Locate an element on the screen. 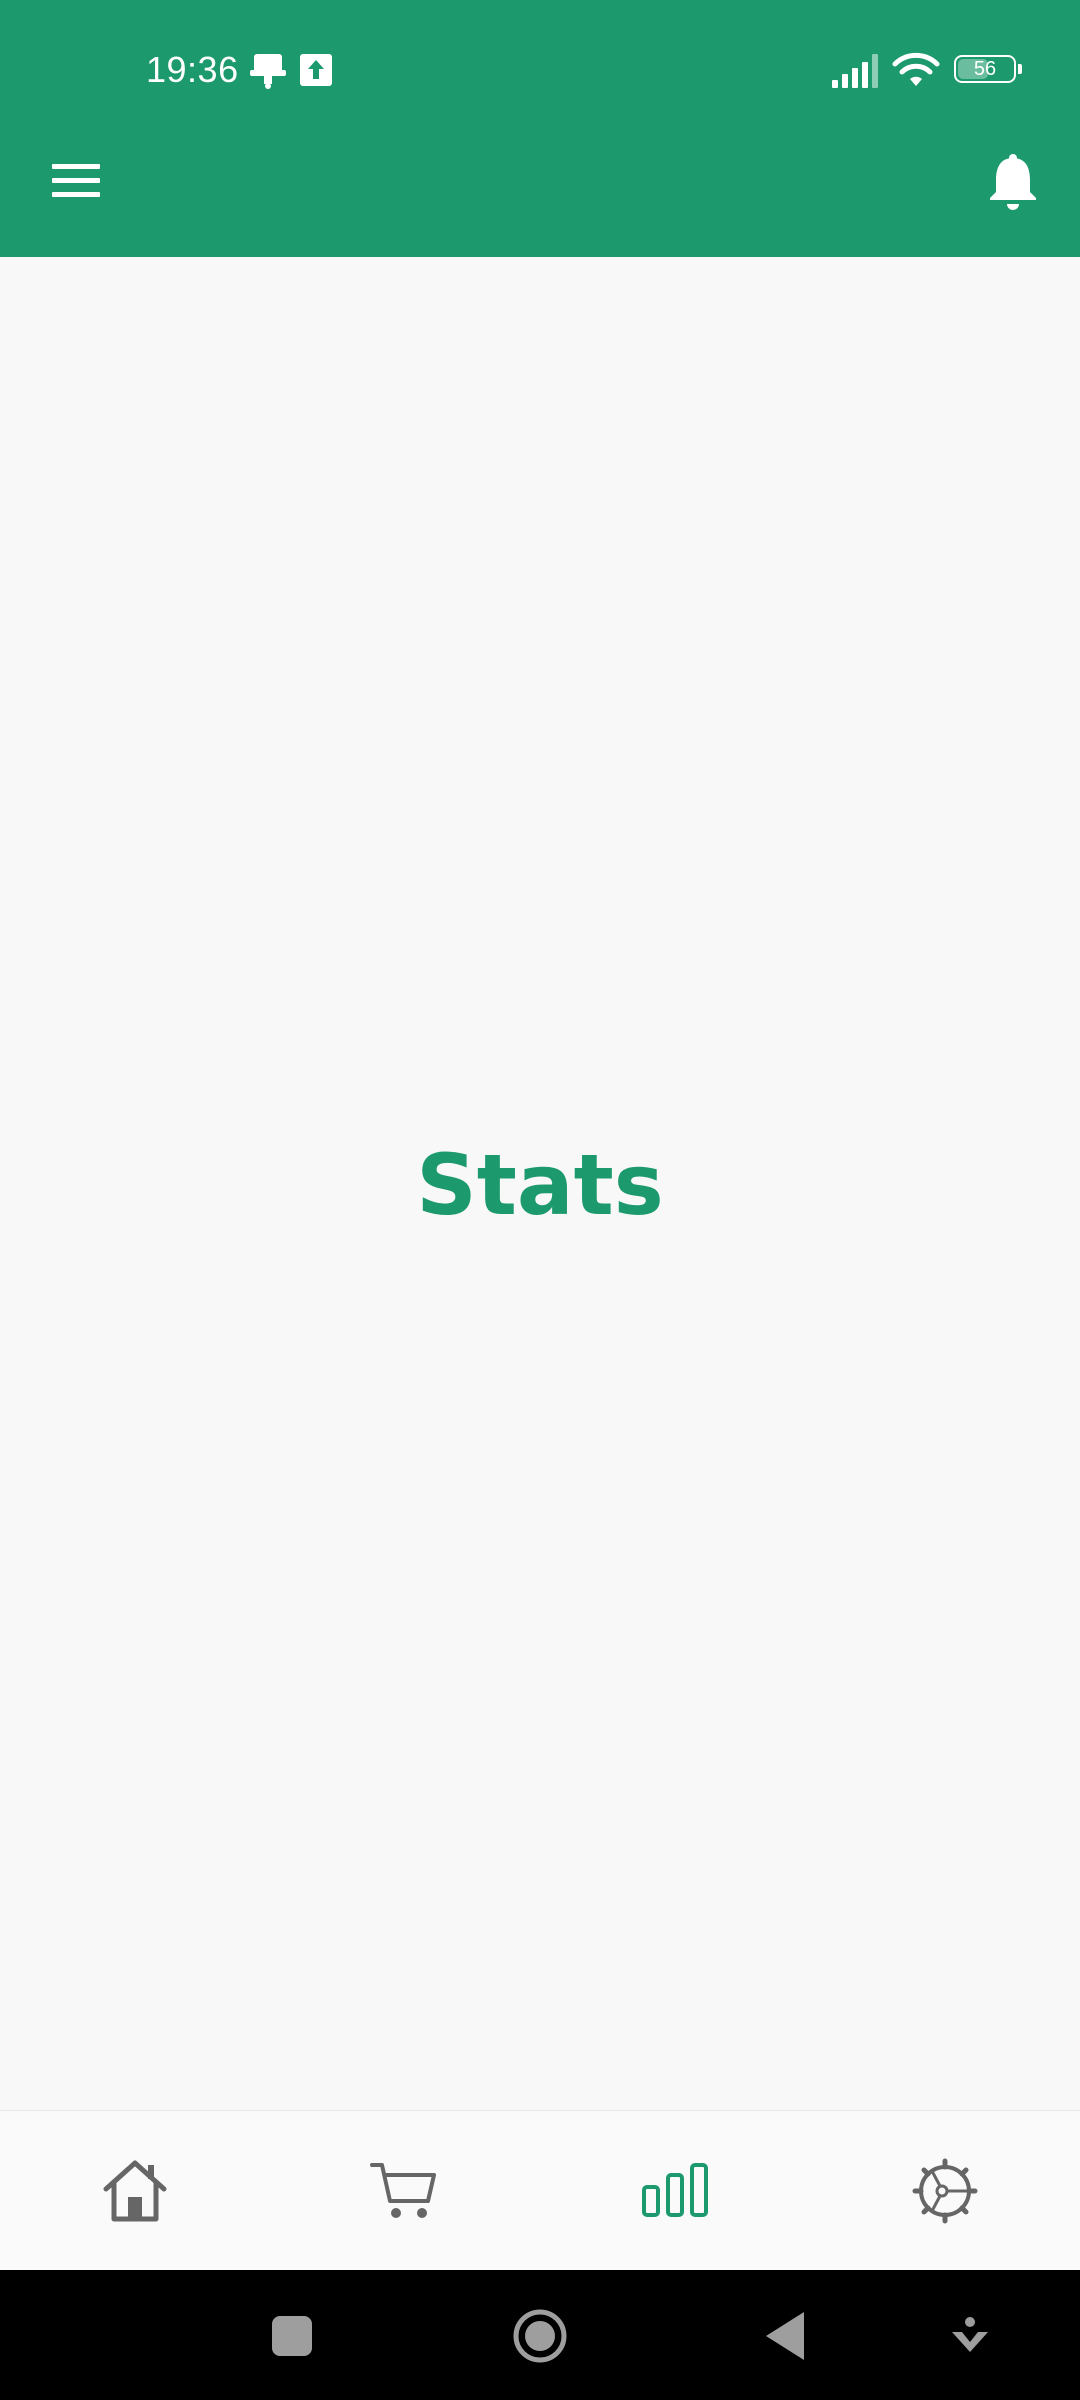 The width and height of the screenshot is (1080, 2400). gear-icon is located at coordinates (945, 2191).